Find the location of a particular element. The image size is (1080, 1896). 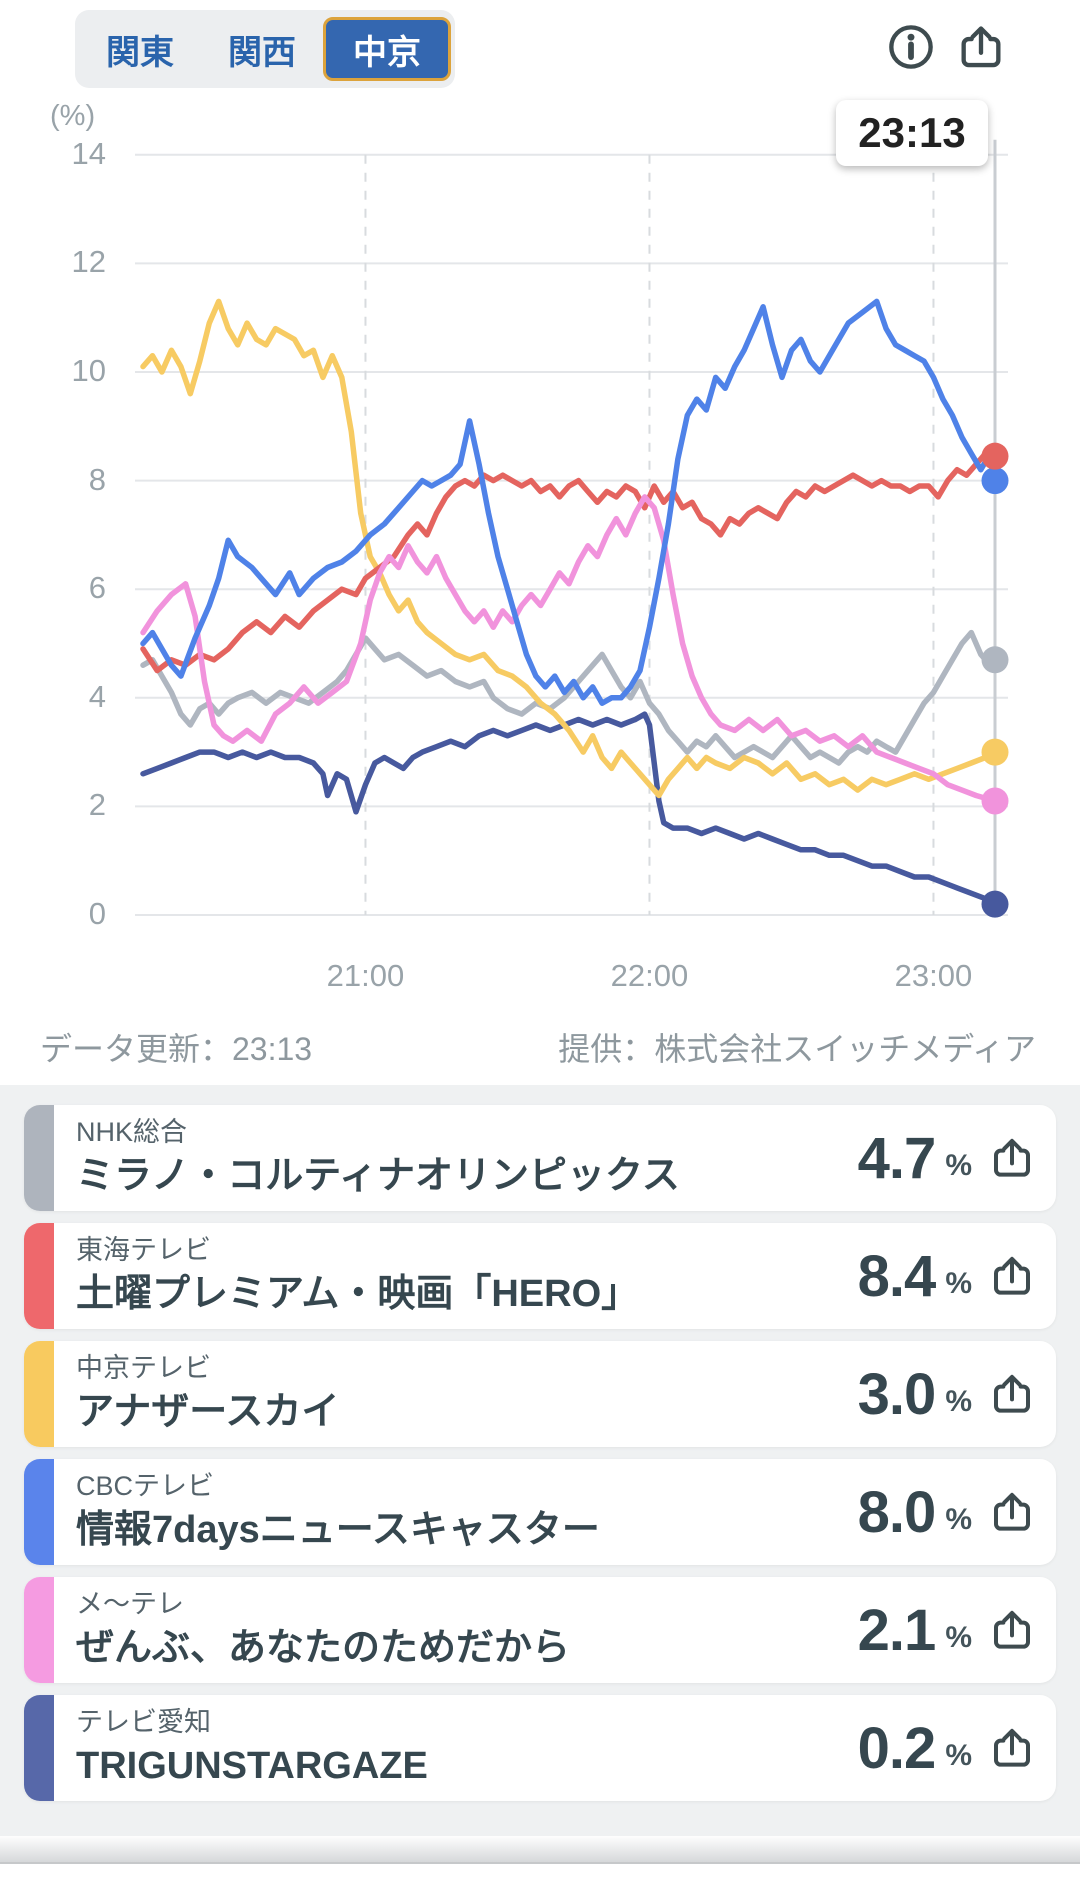

rating-value: 2.1 is located at coordinates (897, 1630).